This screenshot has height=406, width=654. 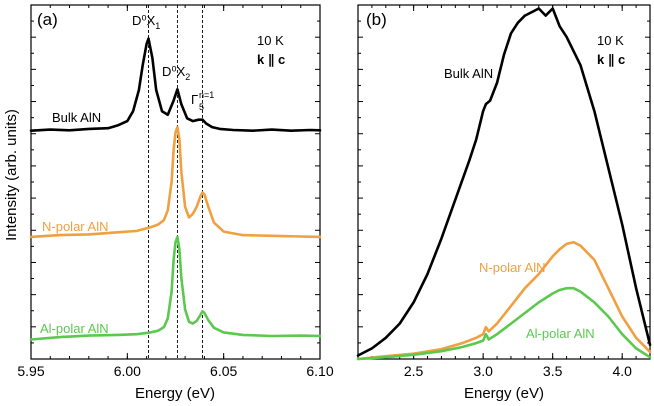 What do you see at coordinates (157, 26) in the screenshot?
I see `peak-dox1-sub: 1` at bounding box center [157, 26].